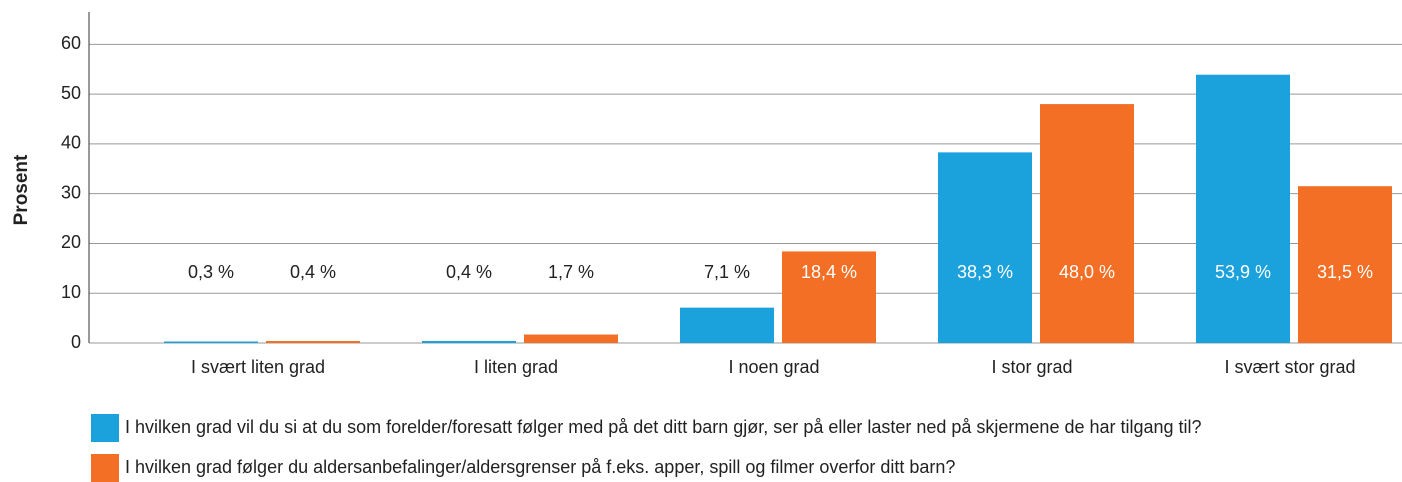 The image size is (1402, 482). Describe the element at coordinates (985, 272) in the screenshot. I see `data-label: 38,3 %` at that location.